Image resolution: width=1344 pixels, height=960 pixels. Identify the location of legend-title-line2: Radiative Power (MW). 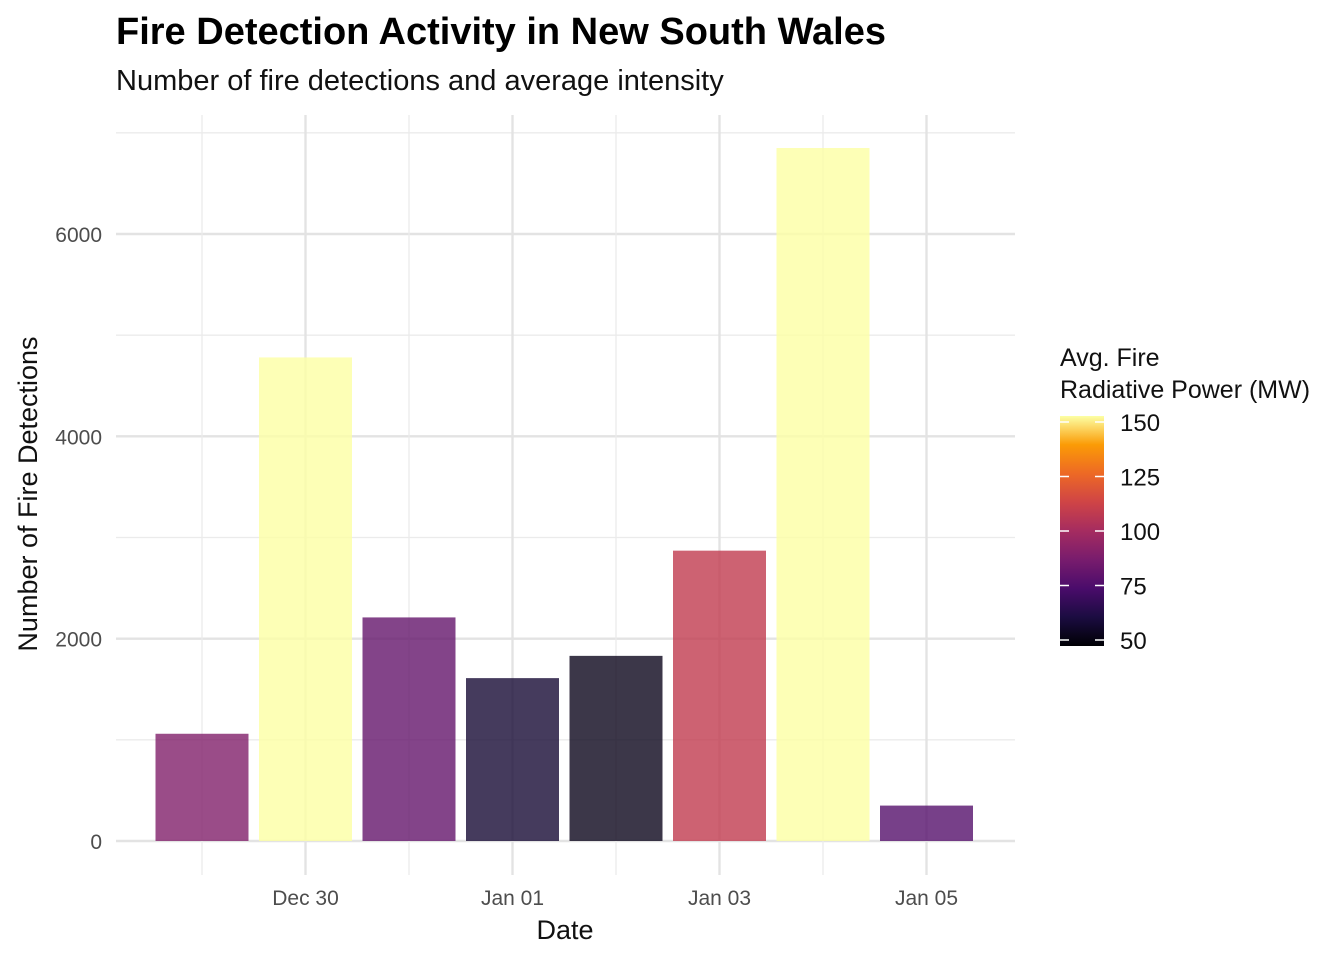
(1185, 390).